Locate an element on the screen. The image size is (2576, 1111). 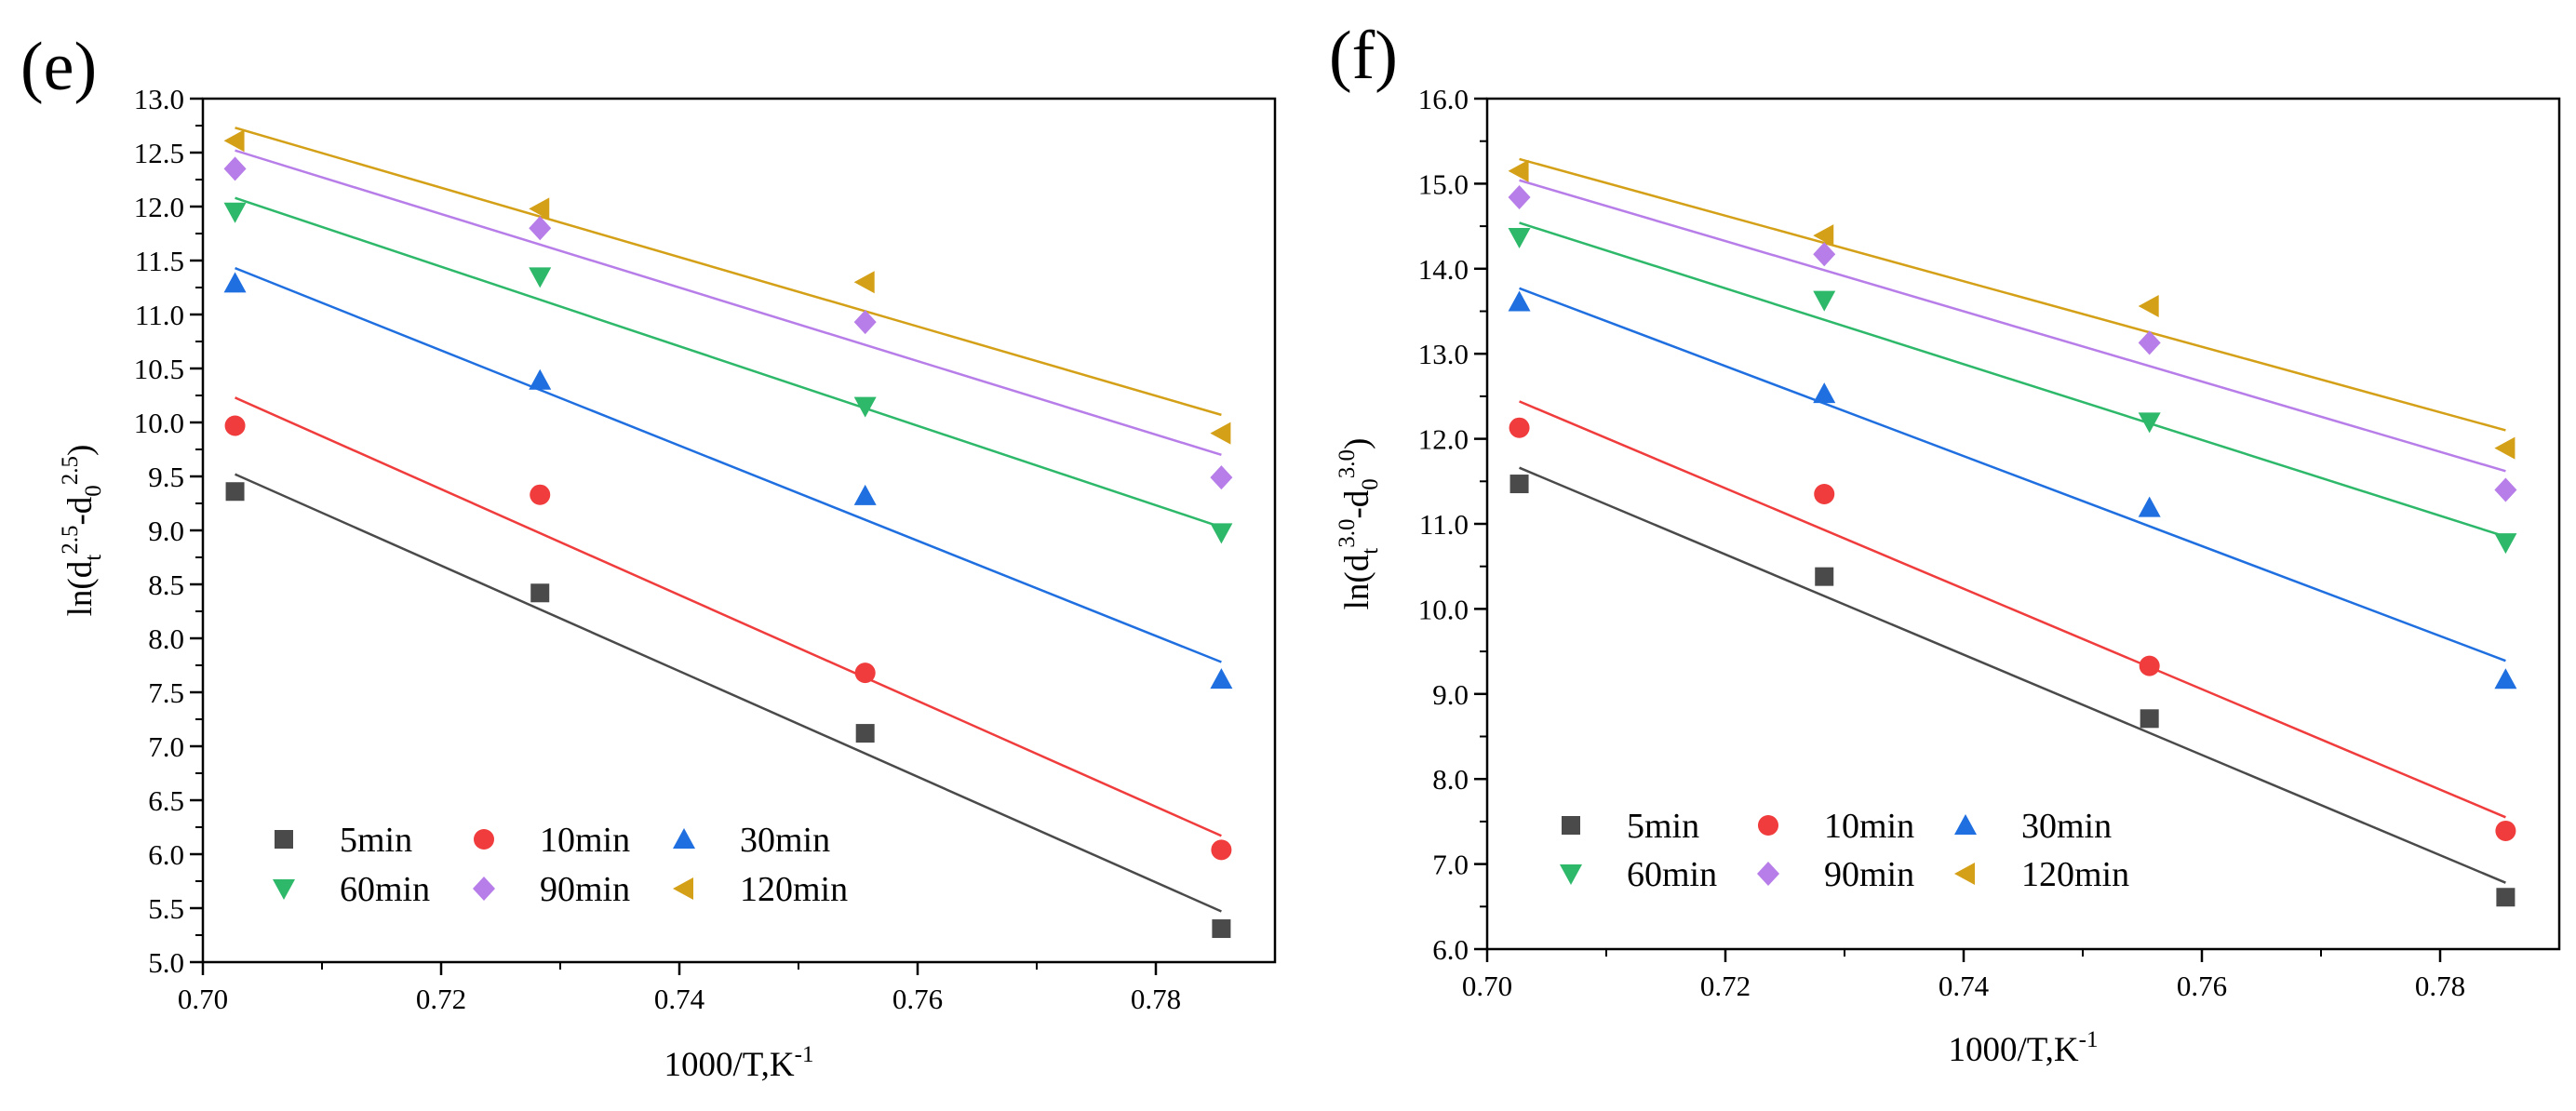
y-tick-label: 16.0 is located at coordinates (1443, 99).